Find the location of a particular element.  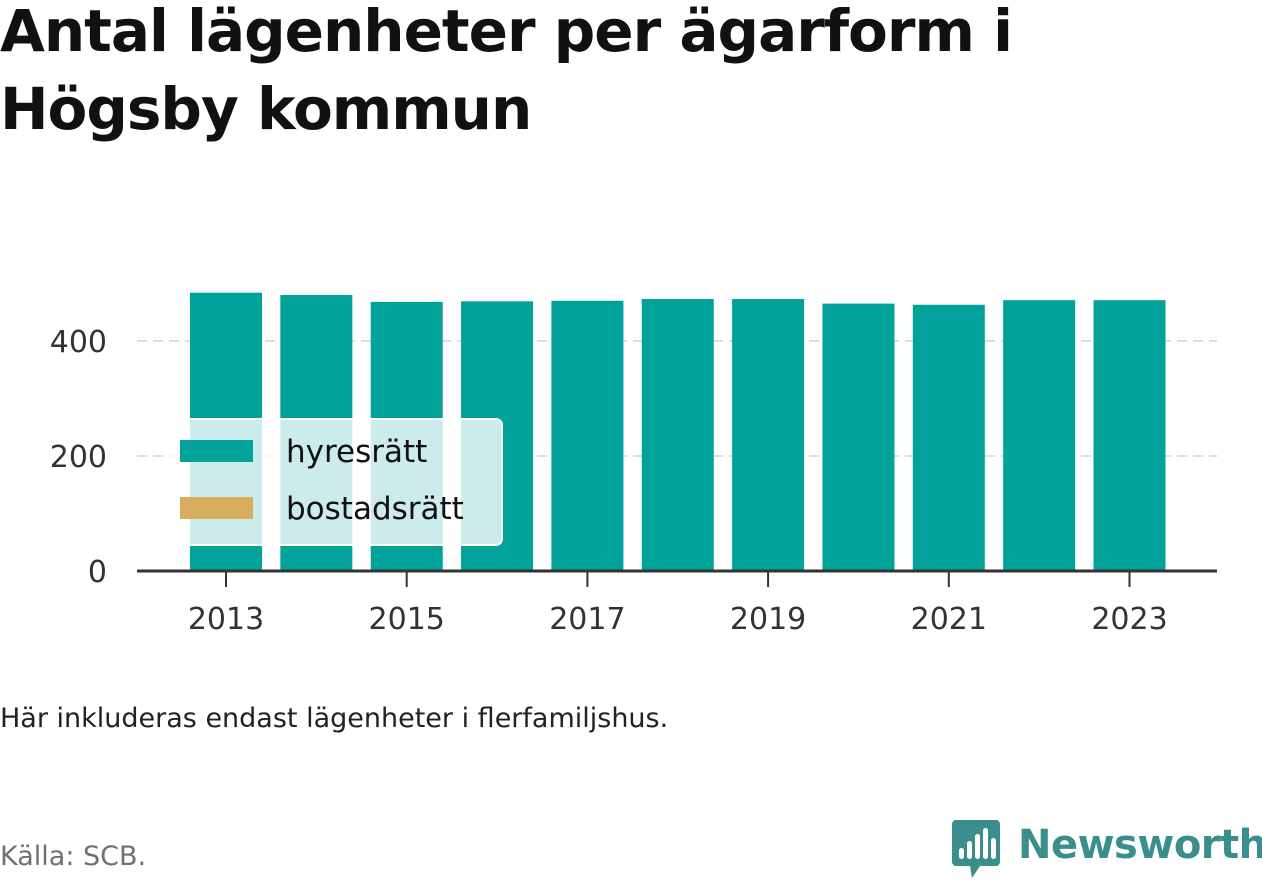

legend-label-hyresrätt: hyresrätt is located at coordinates (356, 452).